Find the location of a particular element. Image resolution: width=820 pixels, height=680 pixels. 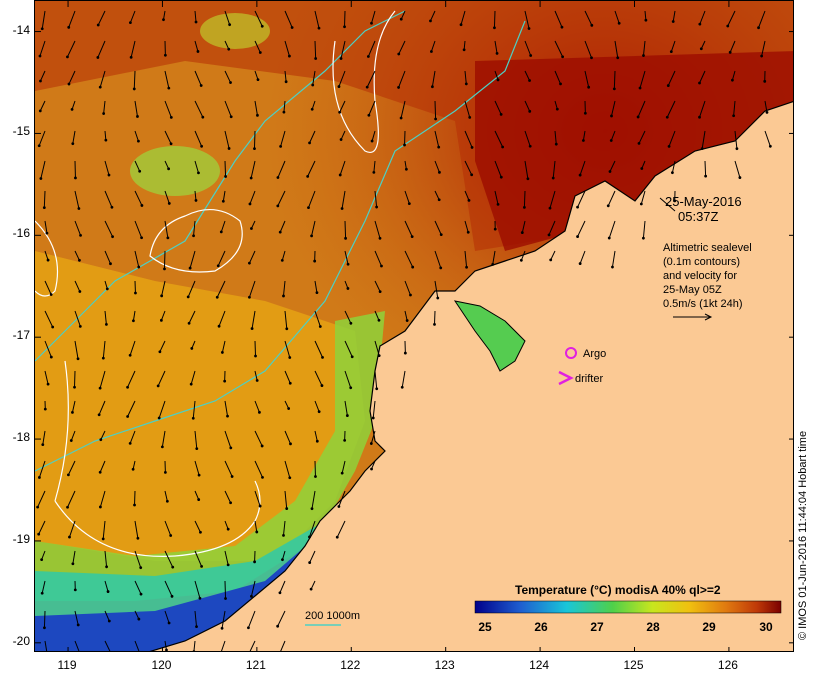

sealevel-note-line5: 0.5m/s (1kt 24h) is located at coordinates (702, 304).